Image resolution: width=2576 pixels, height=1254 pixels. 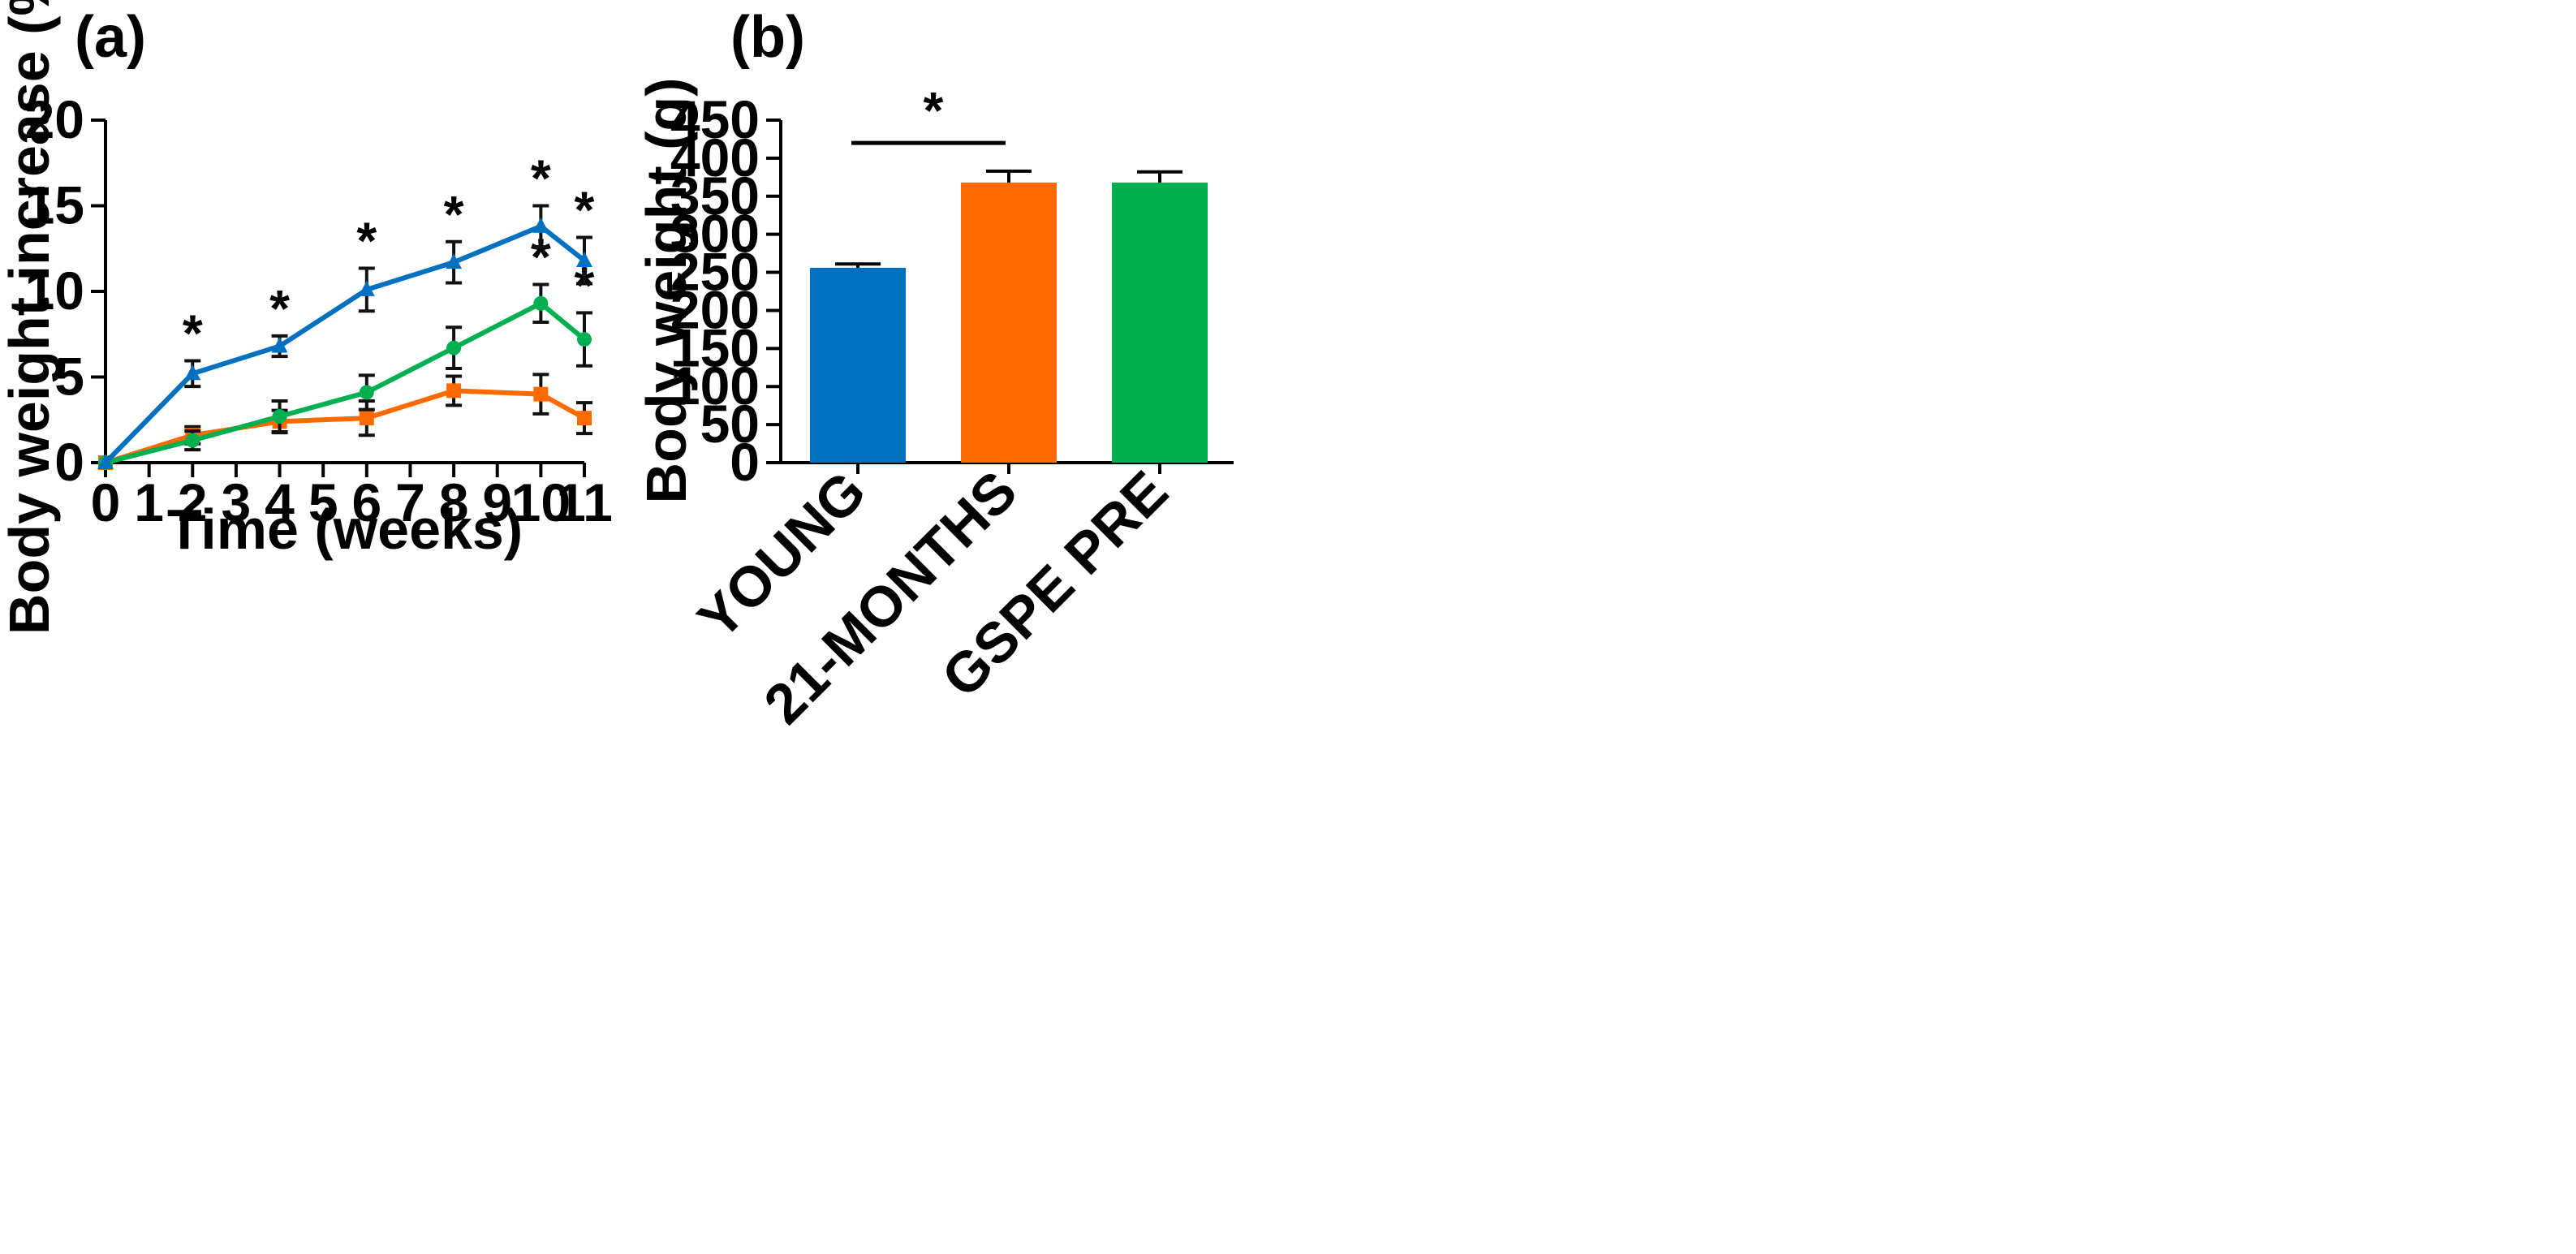 What do you see at coordinates (69, 377) in the screenshot?
I see `chart-a-y-tick-label: 5` at bounding box center [69, 377].